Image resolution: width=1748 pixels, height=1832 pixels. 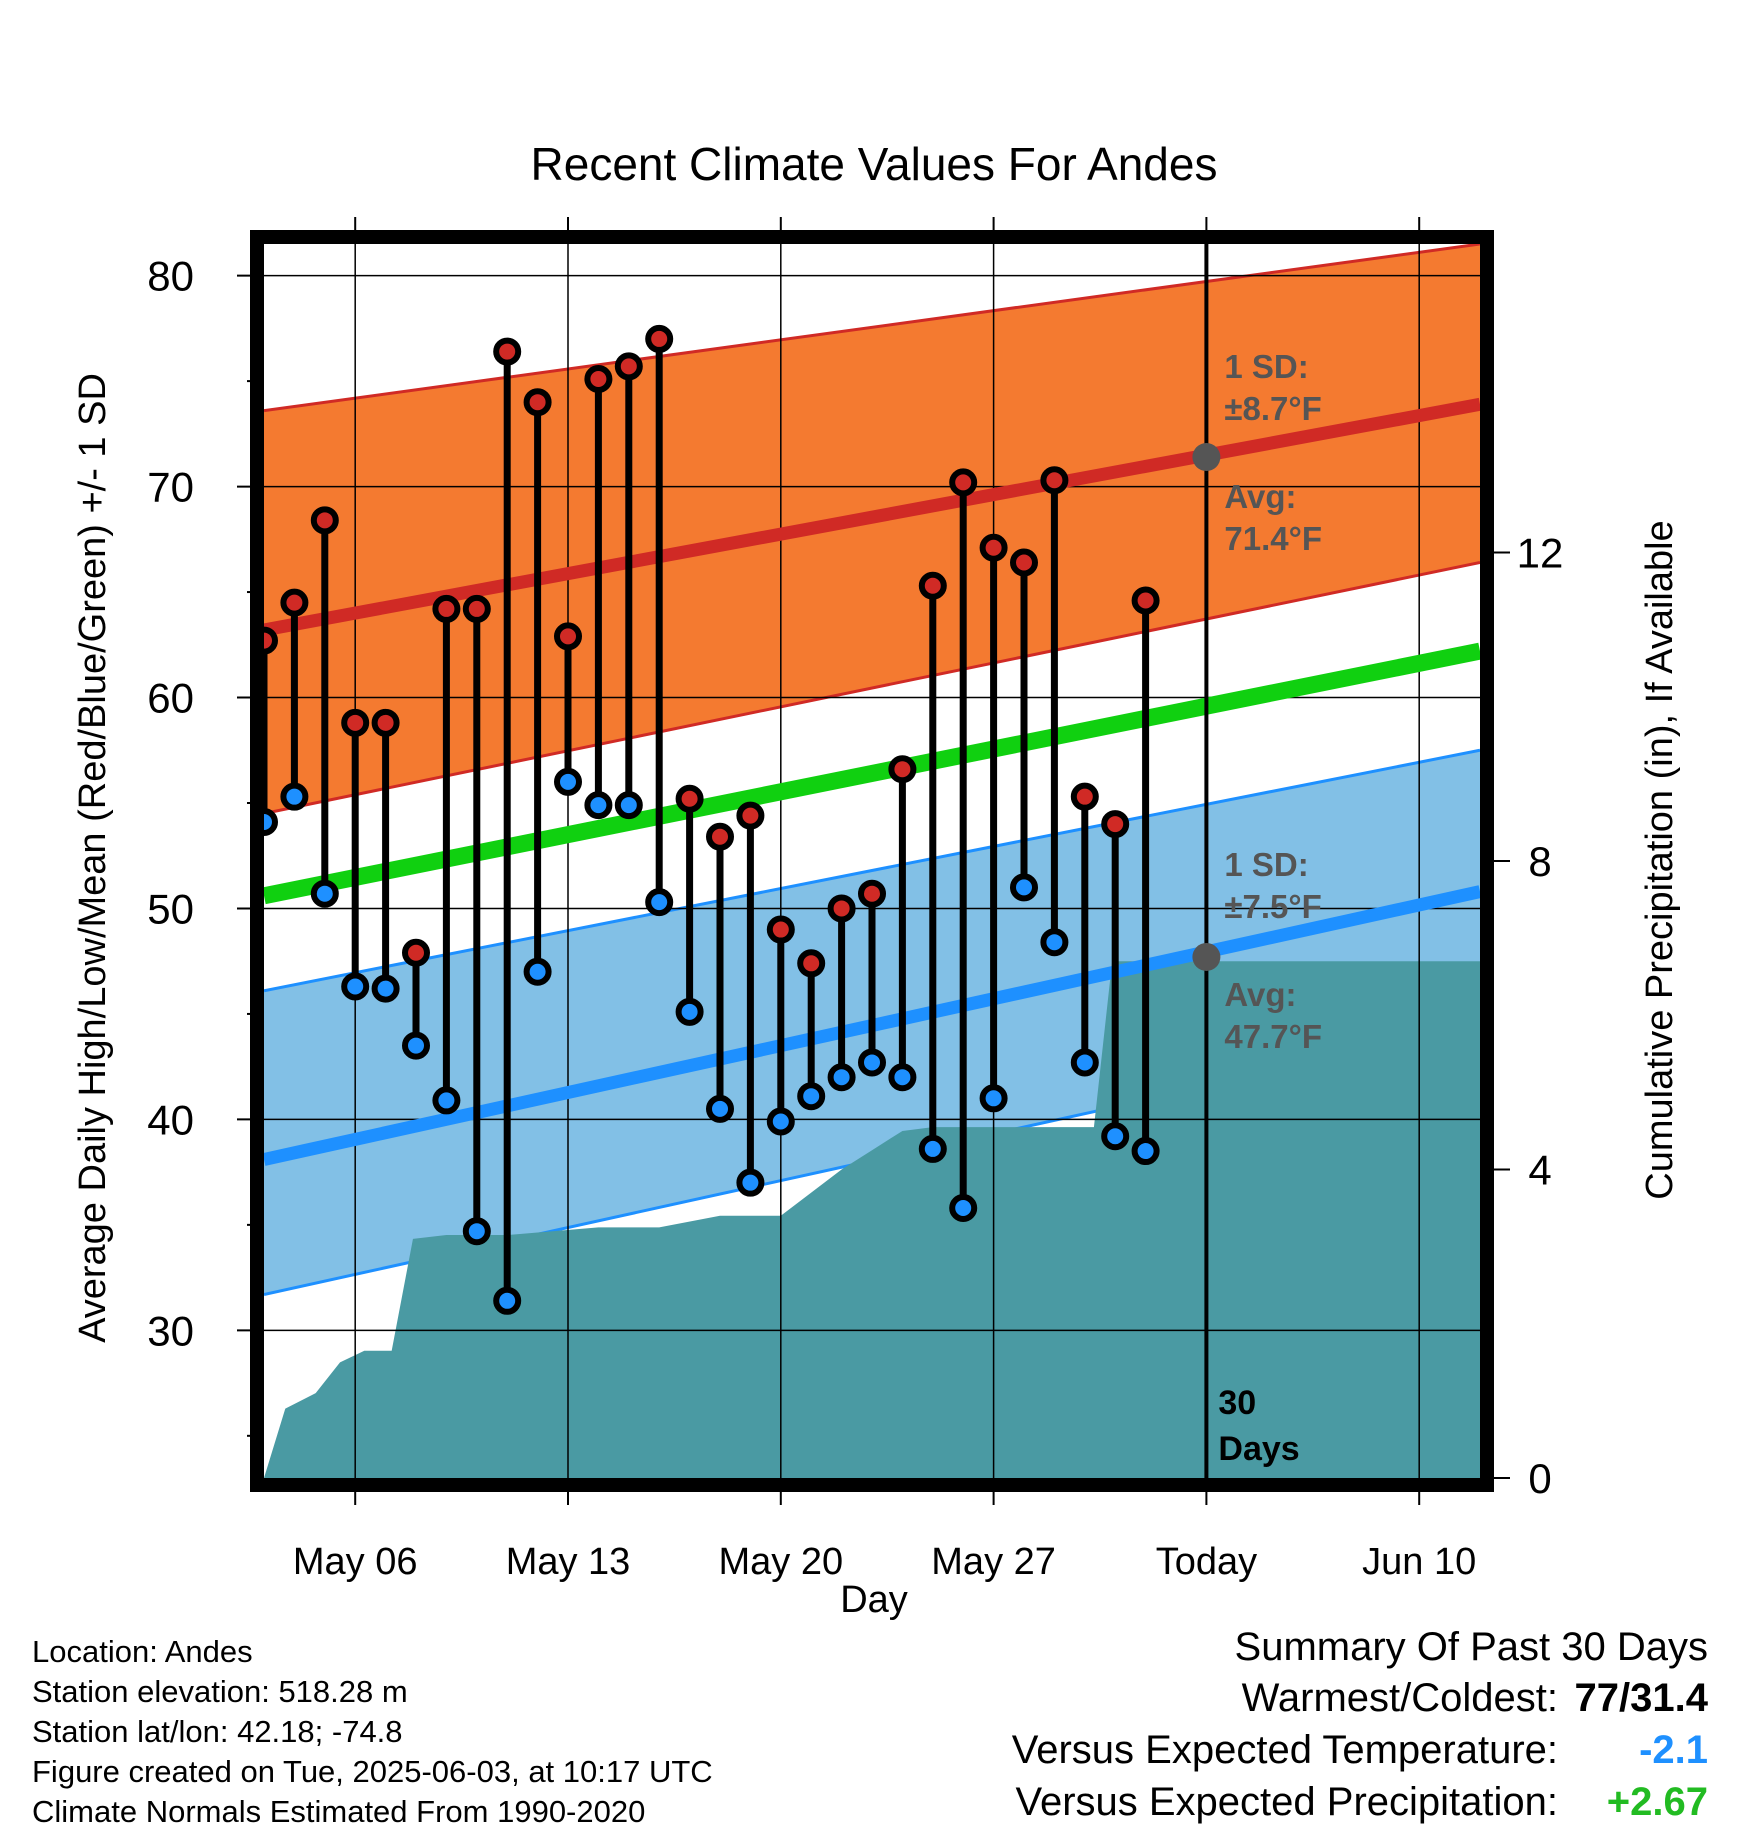 What do you see at coordinates (1266, 864) in the screenshot?
I see `low-sd-label: 1 SD:` at bounding box center [1266, 864].